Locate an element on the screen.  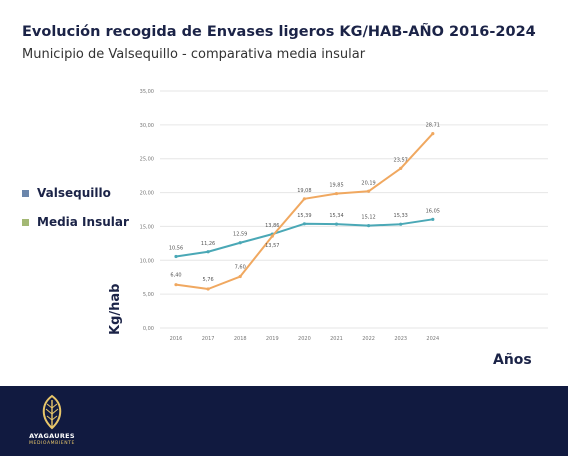
x-tick-label: 2017 is located at coordinates (208, 339).